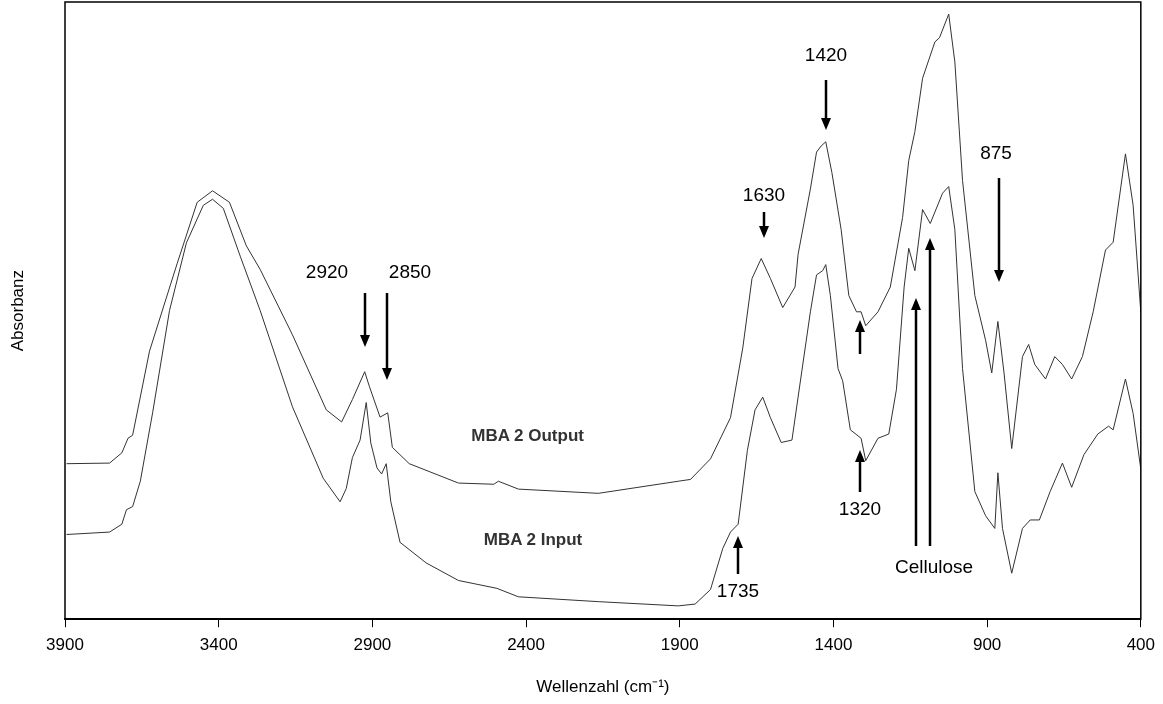 The height and width of the screenshot is (704, 1163). What do you see at coordinates (987, 645) in the screenshot?
I see `x-tick-label: 900` at bounding box center [987, 645].